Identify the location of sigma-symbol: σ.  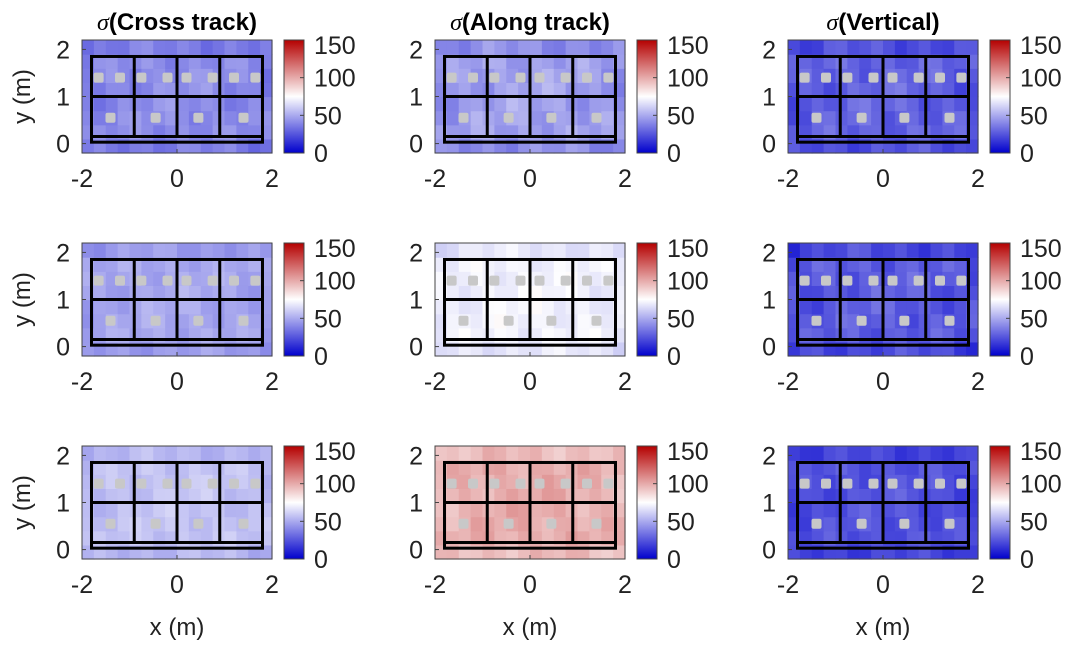
(103, 23).